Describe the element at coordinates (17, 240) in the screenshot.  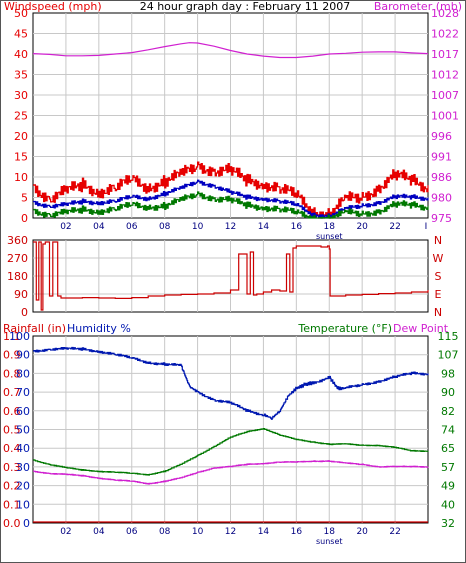
I see `direction-degree-label: 360` at that location.